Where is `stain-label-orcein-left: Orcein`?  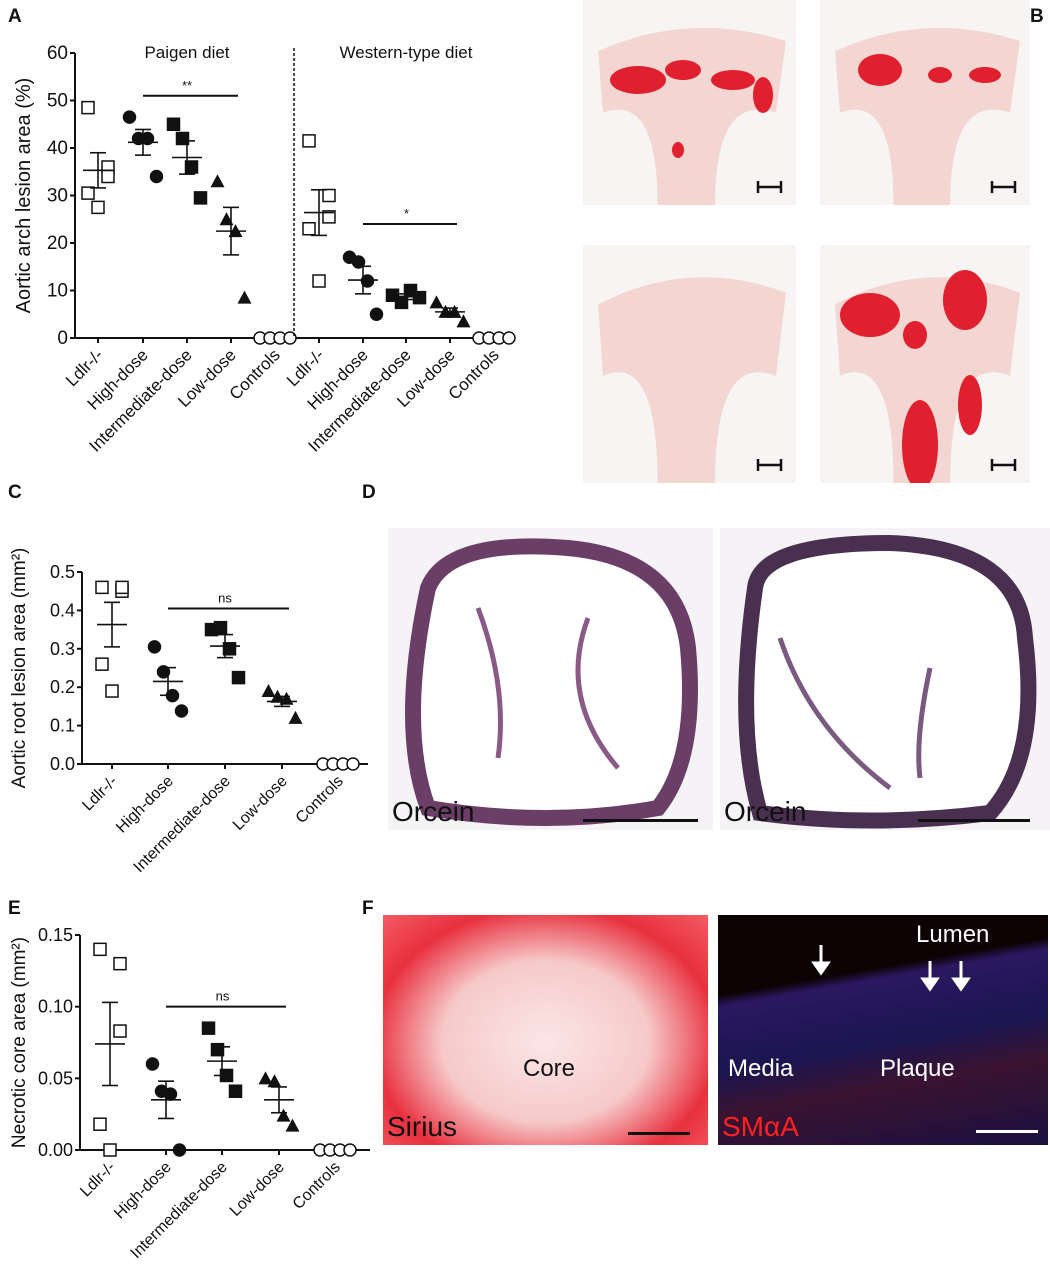 stain-label-orcein-left: Orcein is located at coordinates (433, 811).